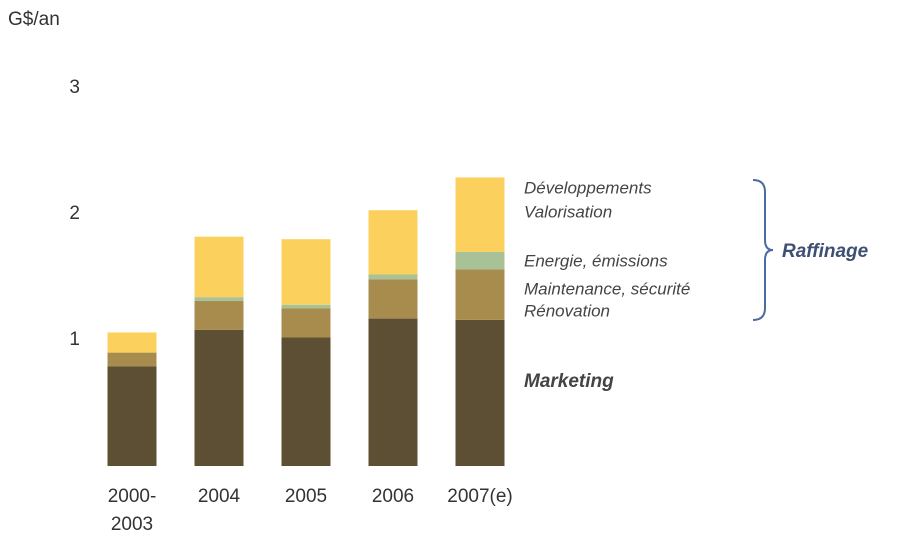  Describe the element at coordinates (34, 19) in the screenshot. I see `y-axis-label: G$/an` at that location.